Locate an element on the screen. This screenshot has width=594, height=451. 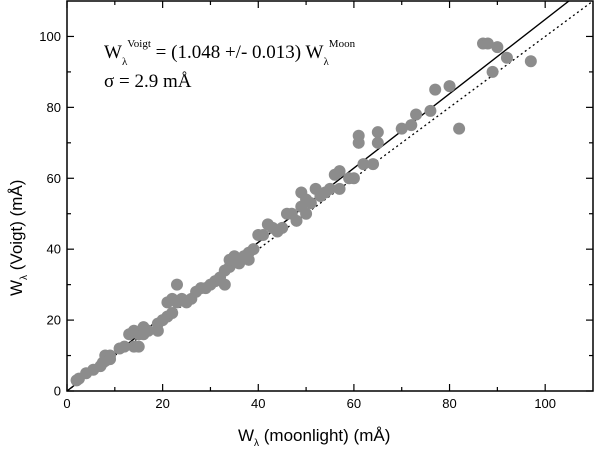
anno-w1: W is located at coordinates (113, 52).